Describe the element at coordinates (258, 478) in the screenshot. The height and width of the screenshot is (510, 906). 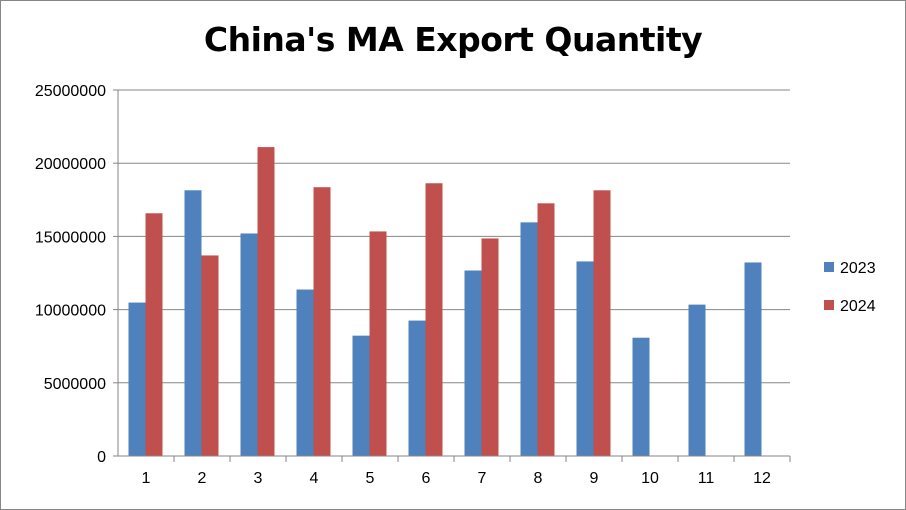
I see `x-tick-label: 3` at that location.